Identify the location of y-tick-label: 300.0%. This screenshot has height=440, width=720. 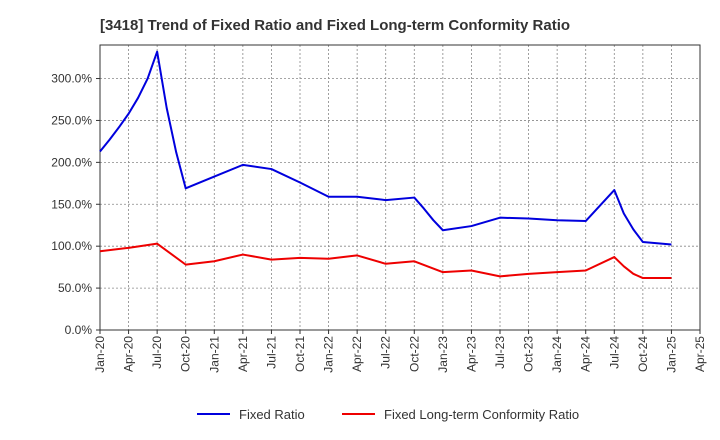
(71, 79).